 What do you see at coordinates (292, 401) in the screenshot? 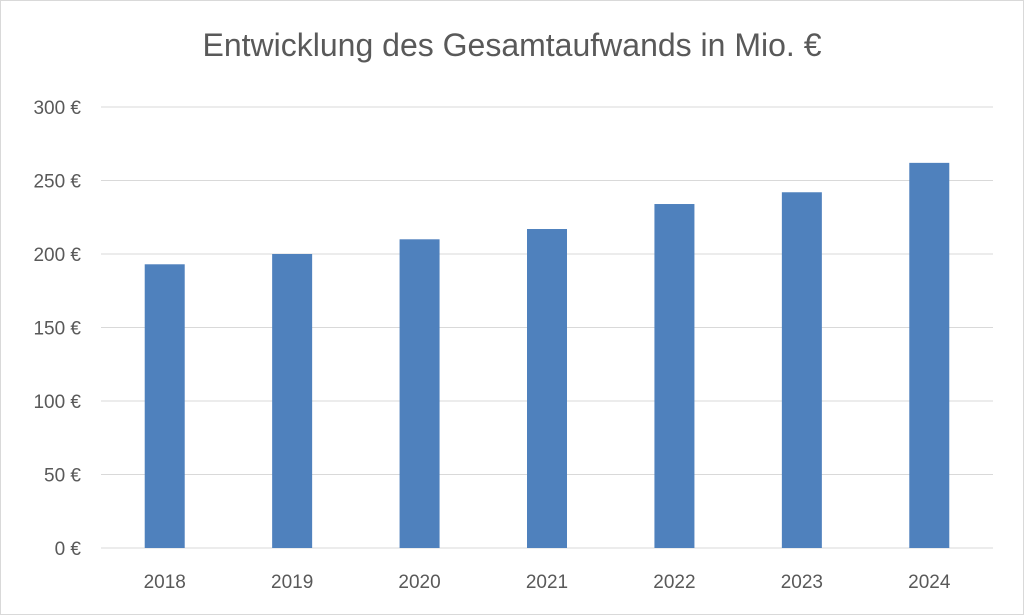
I see `bar-2019` at bounding box center [292, 401].